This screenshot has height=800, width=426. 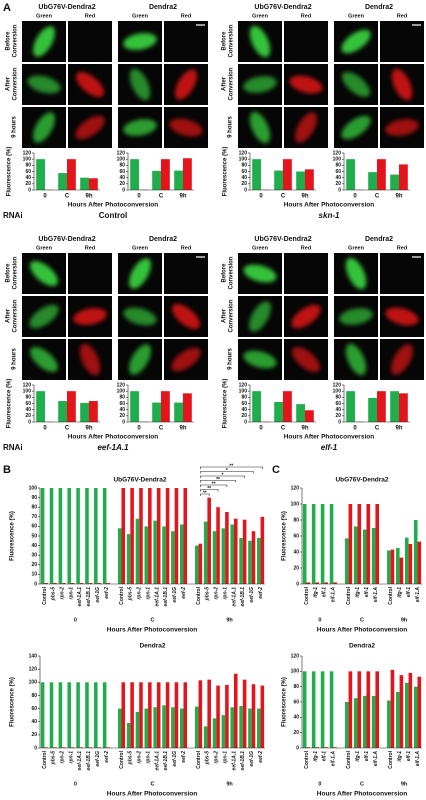 What do you see at coordinates (232, 40) in the screenshot?
I see `row-label: Conversion` at bounding box center [232, 40].